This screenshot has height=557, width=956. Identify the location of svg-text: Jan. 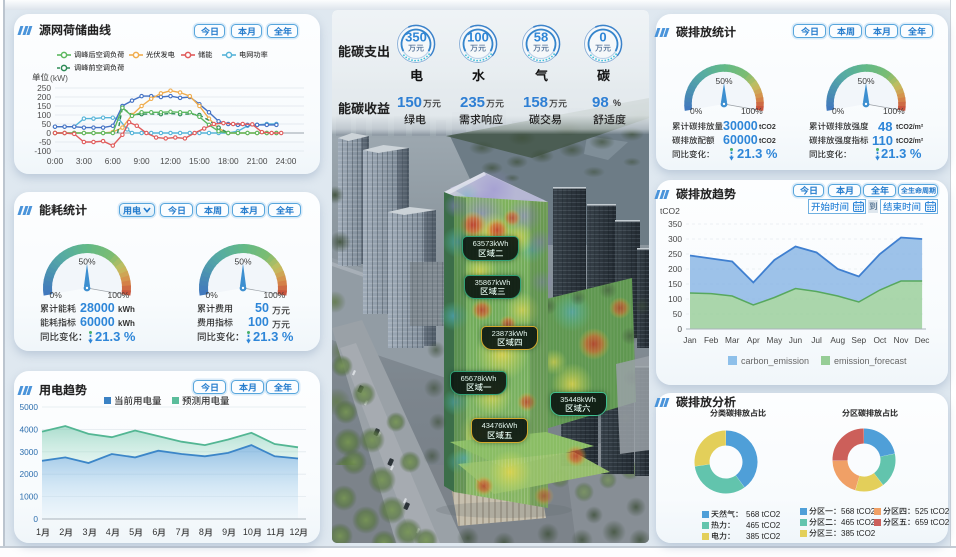
(690, 340).